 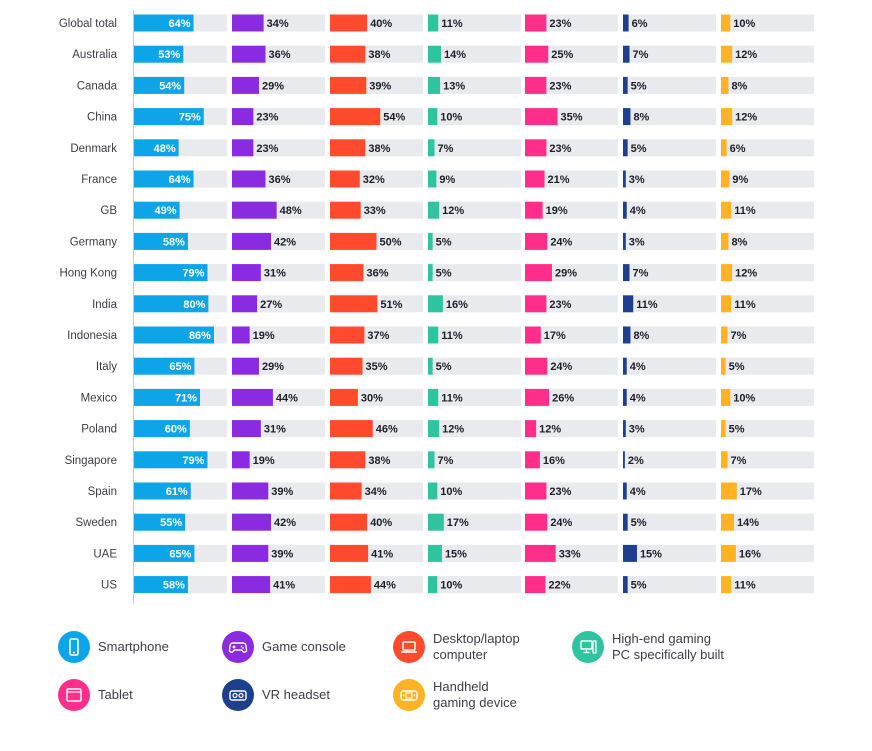 What do you see at coordinates (74, 647) in the screenshot?
I see `smartphone-icon` at bounding box center [74, 647].